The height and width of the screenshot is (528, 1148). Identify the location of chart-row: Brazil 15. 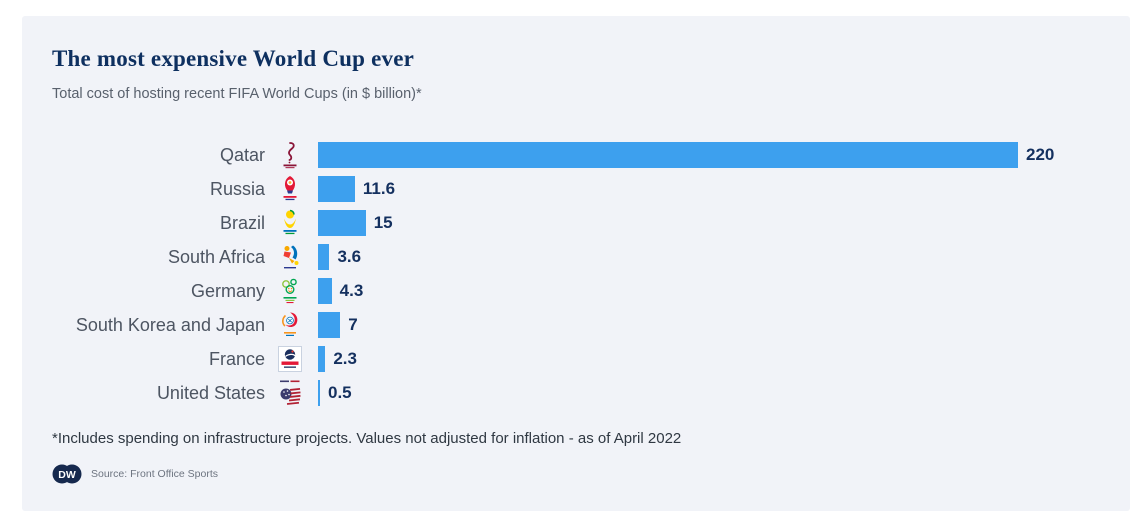
(578, 223).